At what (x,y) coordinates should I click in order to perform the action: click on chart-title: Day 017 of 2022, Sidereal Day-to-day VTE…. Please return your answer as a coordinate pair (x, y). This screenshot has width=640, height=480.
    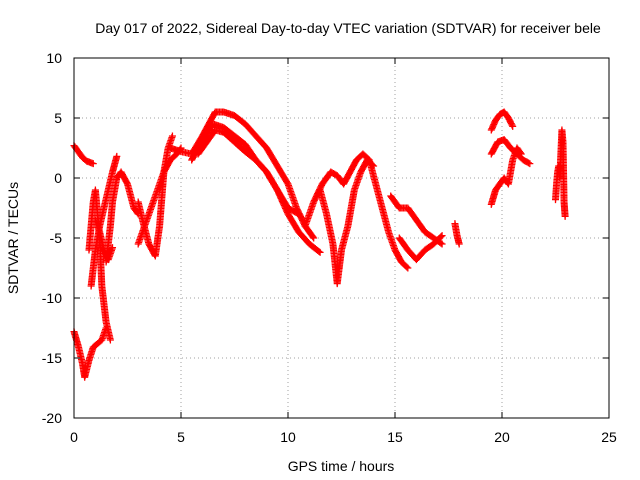
    Looking at the image, I should click on (348, 28).